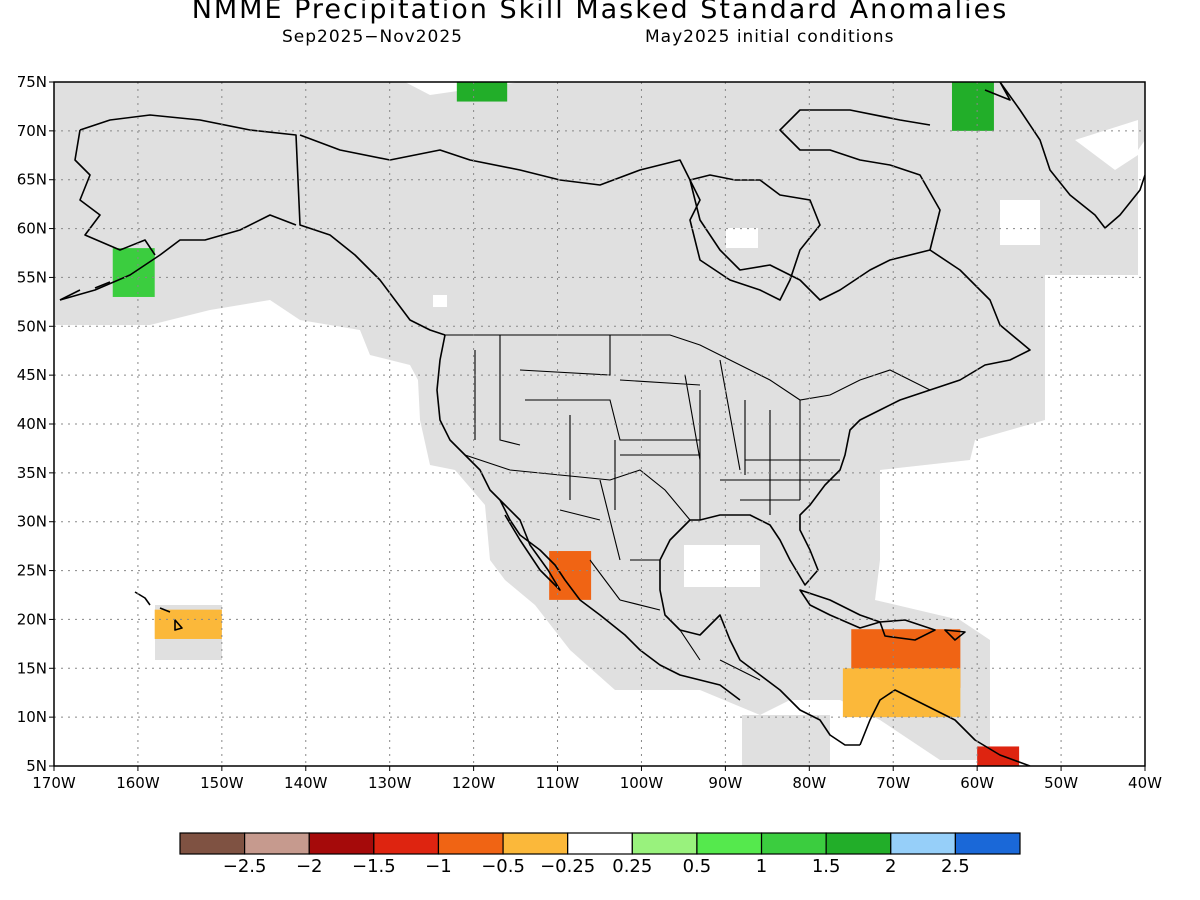 The width and height of the screenshot is (1200, 900). Describe the element at coordinates (36, 766) in the screenshot. I see `y-tick-label: 5N` at that location.